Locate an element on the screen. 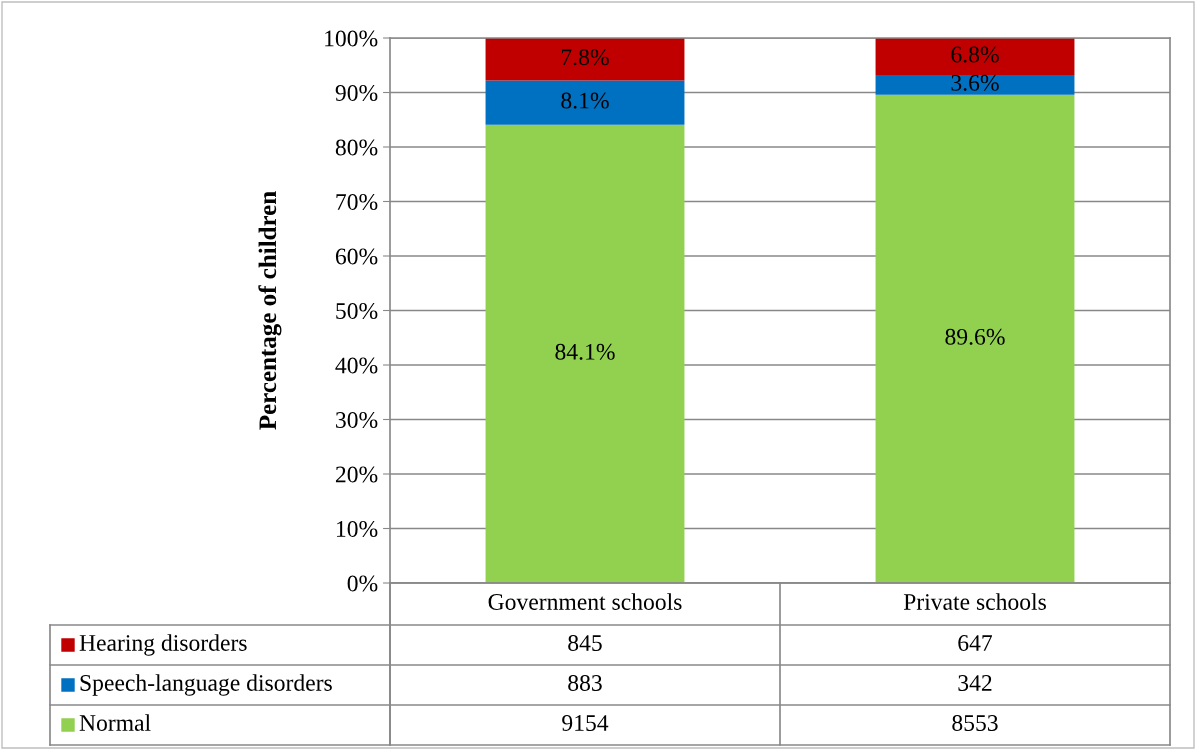  data-label: 7.8% is located at coordinates (585, 57).